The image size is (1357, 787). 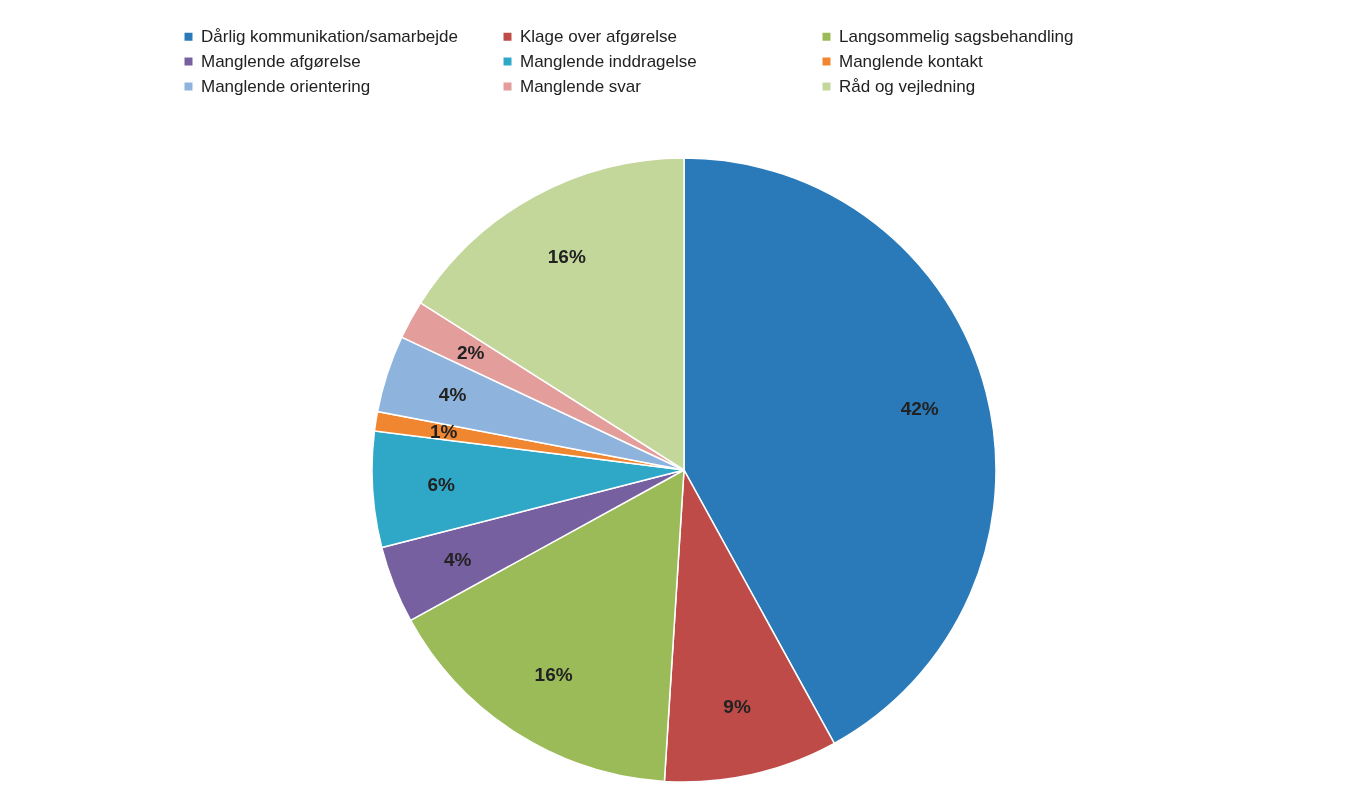 I want to click on legend-label: Manglende inddragelse, so click(x=608, y=61).